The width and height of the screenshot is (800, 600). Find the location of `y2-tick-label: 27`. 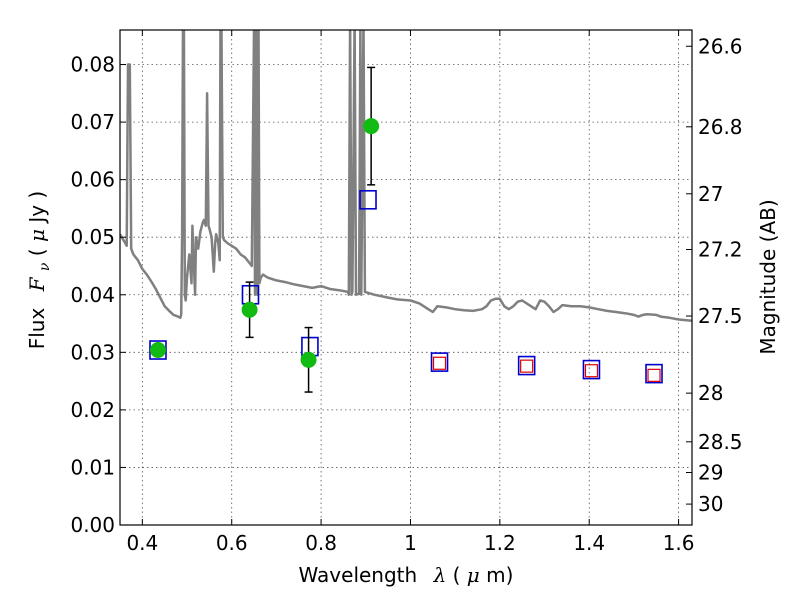

y2-tick-label: 27 is located at coordinates (710, 194).